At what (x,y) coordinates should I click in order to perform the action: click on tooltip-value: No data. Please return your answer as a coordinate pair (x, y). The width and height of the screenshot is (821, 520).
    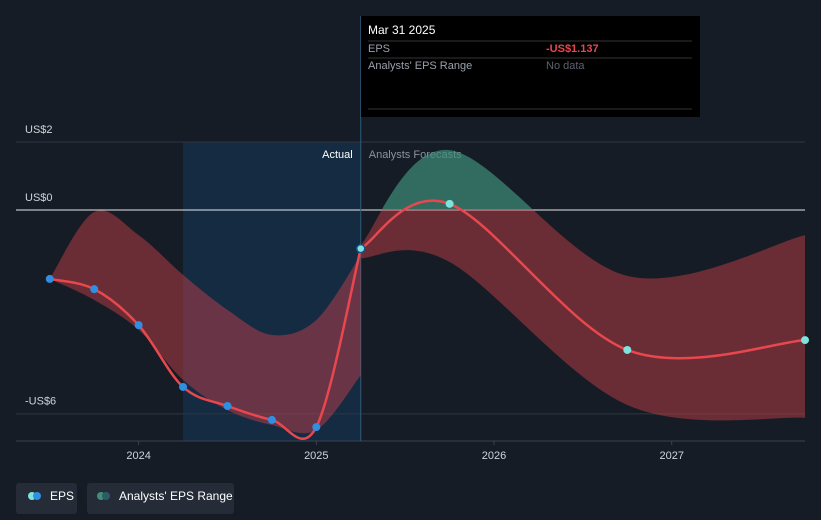
    Looking at the image, I should click on (565, 66).